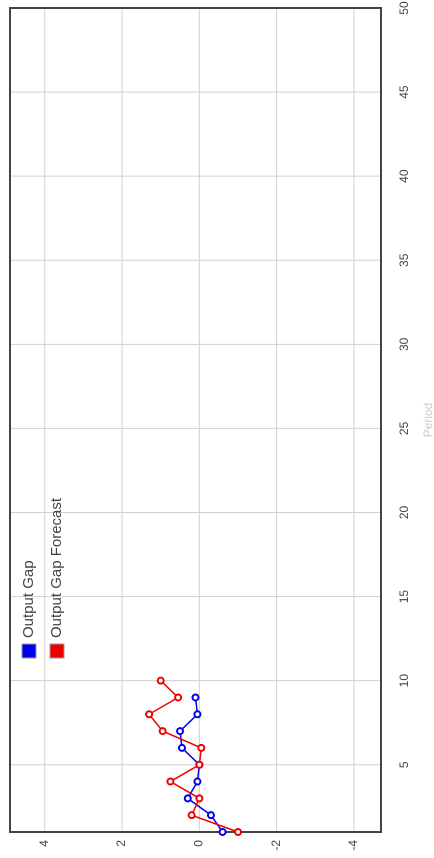  I want to click on x-tick-label: 20, so click(404, 512).